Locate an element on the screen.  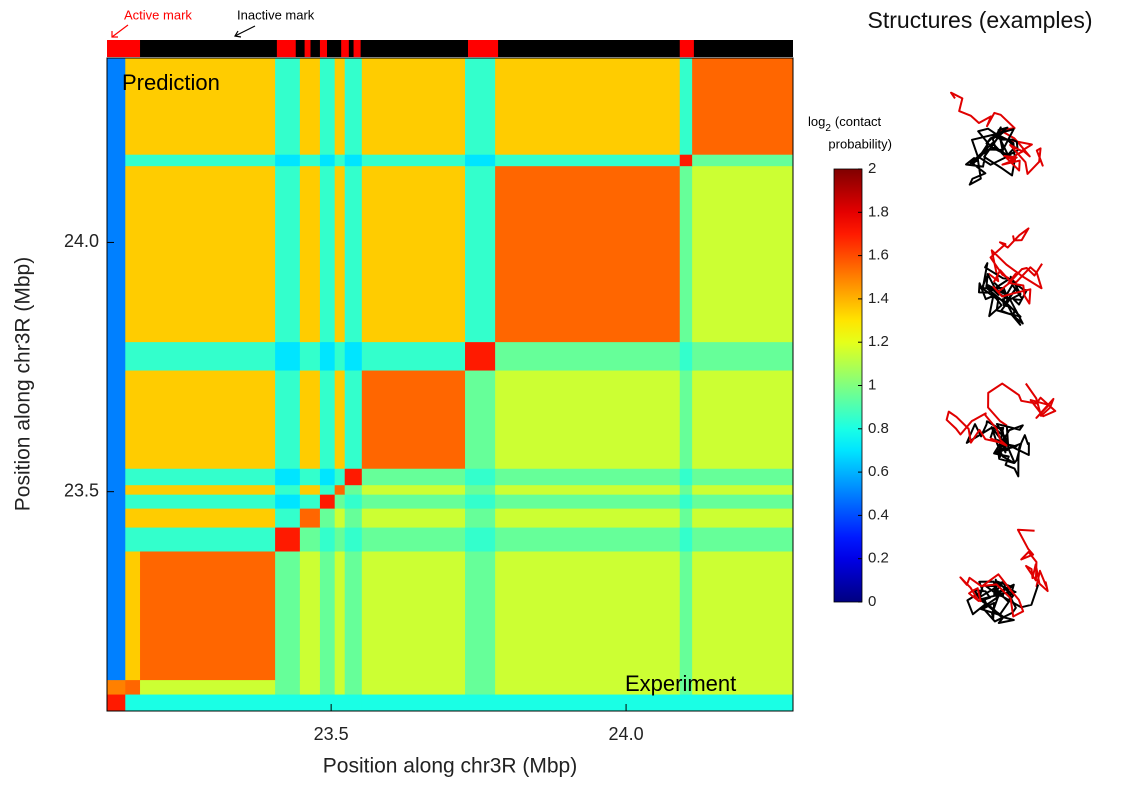
legend-arrow is located at coordinates (120, 31).